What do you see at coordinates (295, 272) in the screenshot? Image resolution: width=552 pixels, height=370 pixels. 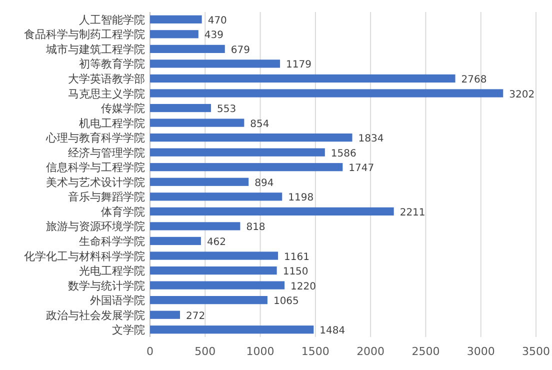 I see `data-label: 1150` at bounding box center [295, 272].